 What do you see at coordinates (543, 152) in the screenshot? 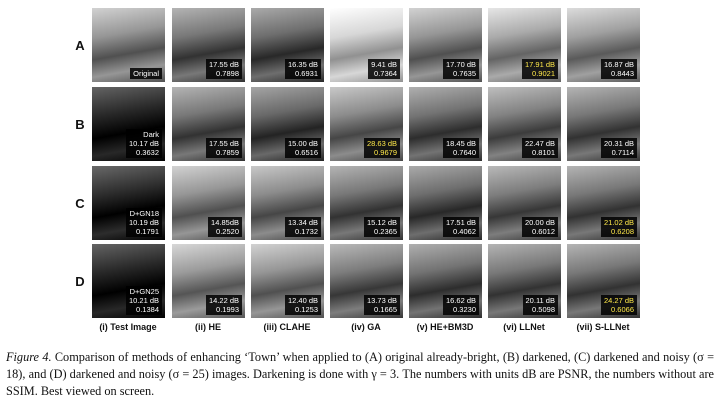
I see `metric-text: 0.8101` at bounding box center [543, 152].